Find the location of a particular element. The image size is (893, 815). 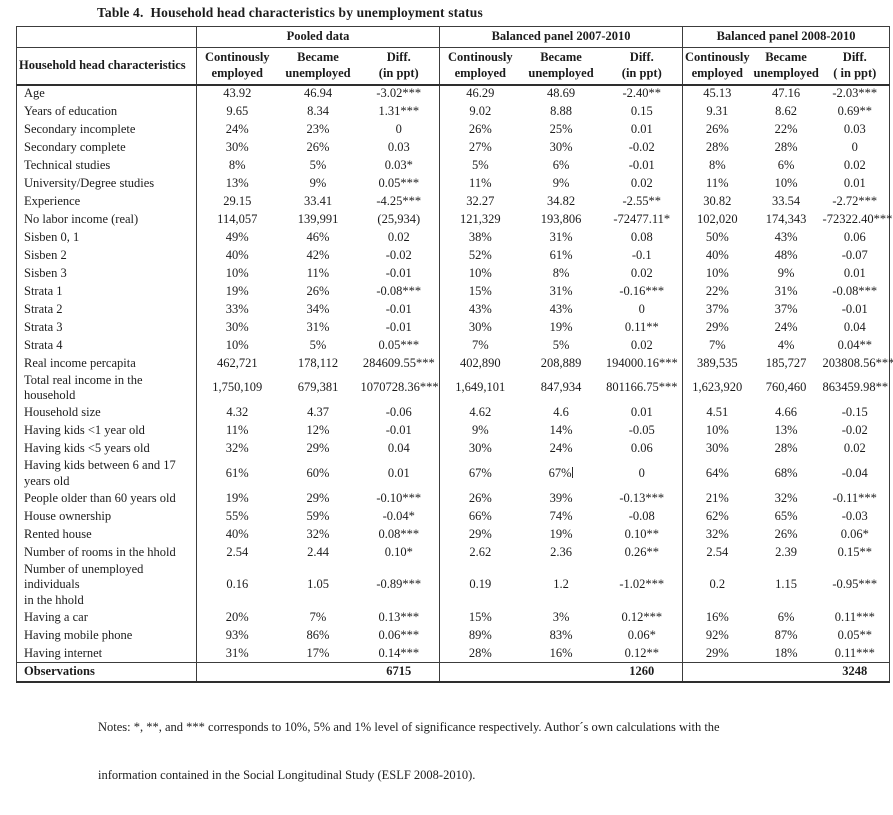

value-cell: 93% is located at coordinates (237, 635).